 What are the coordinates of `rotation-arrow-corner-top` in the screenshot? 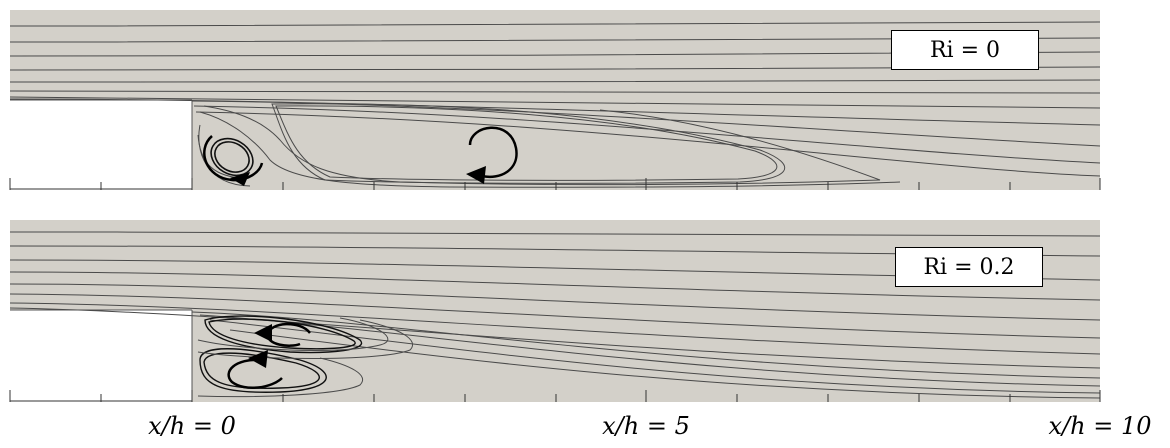 It's located at (233, 160).